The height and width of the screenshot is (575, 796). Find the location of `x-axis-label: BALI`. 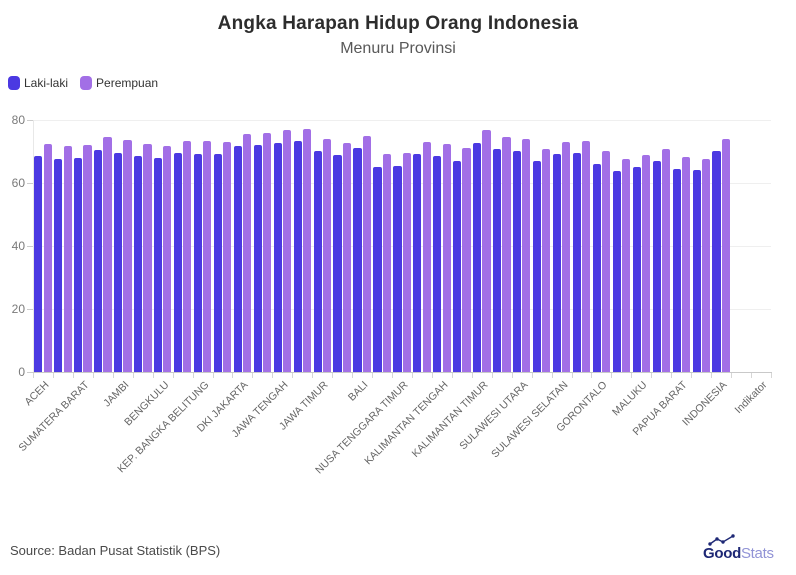

x-axis-label: BALI is located at coordinates (358, 391).